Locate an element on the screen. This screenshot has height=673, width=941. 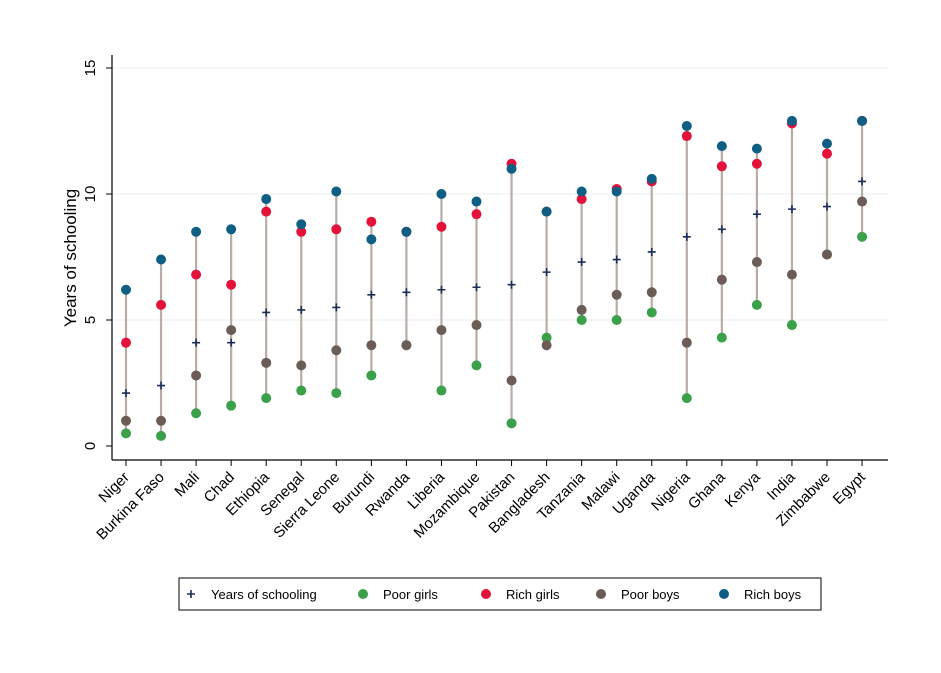
legend-box is located at coordinates (500, 594).